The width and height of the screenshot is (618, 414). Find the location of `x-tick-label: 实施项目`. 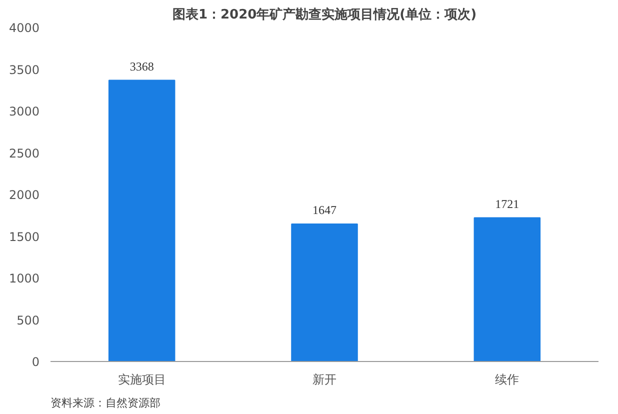

x-tick-label: 实施项目 is located at coordinates (142, 379).